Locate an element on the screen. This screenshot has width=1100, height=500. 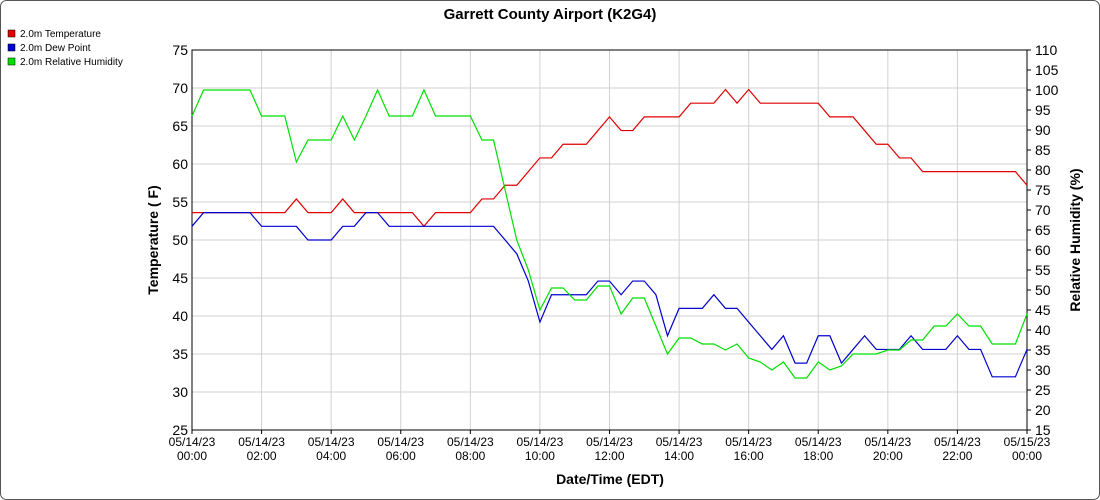
y2-tick-label: 55 is located at coordinates (1043, 270).